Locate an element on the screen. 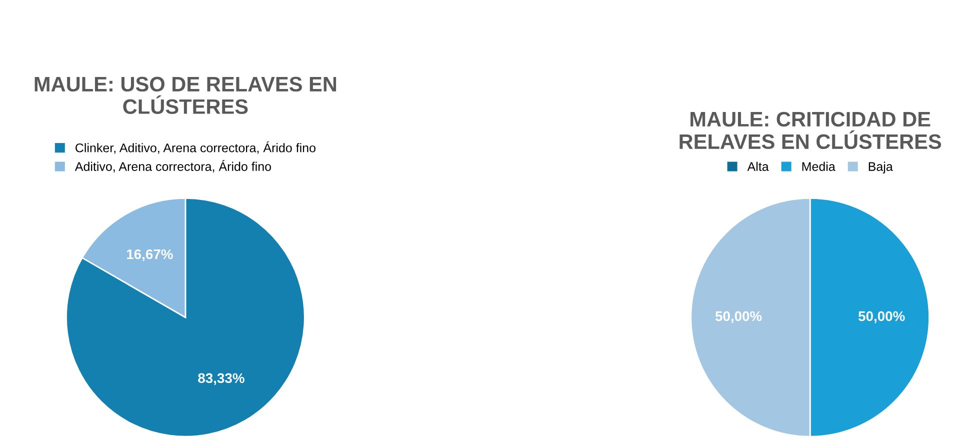 This screenshot has height=447, width=976. chart-title: MAULE: USO DE RELAVES EN CLÚSTERES is located at coordinates (185, 95).